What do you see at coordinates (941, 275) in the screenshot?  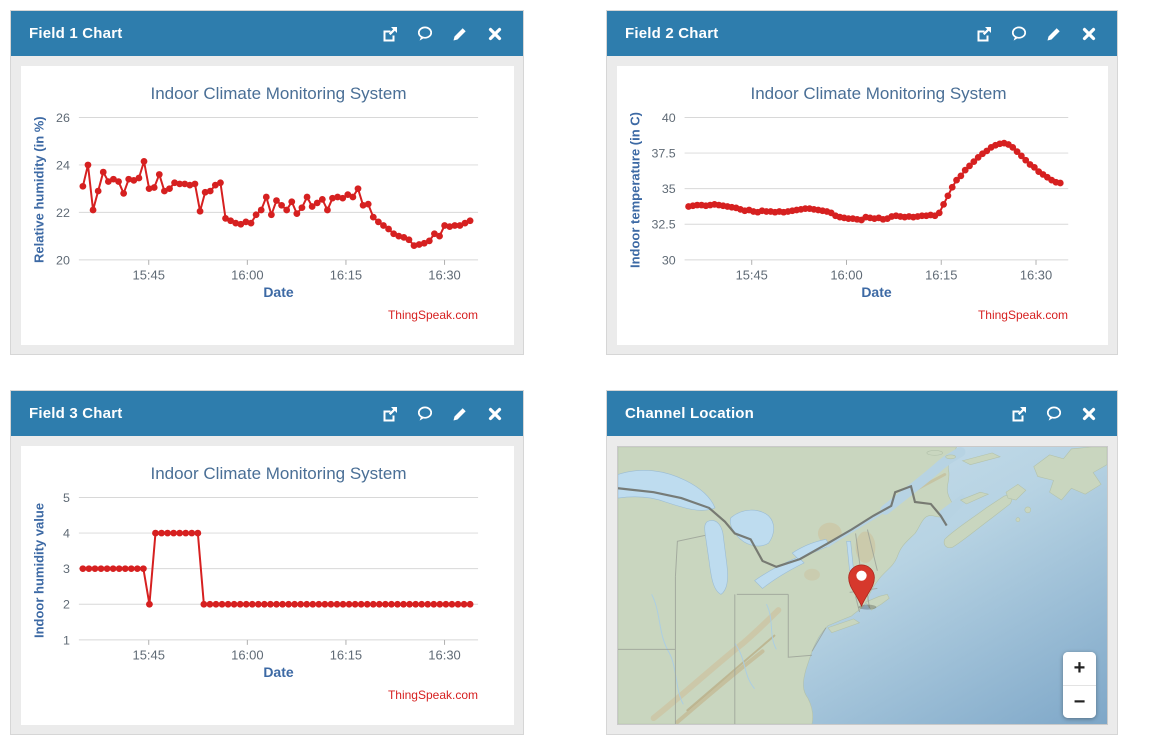 I see `svg-text: 16:15` at bounding box center [941, 275].